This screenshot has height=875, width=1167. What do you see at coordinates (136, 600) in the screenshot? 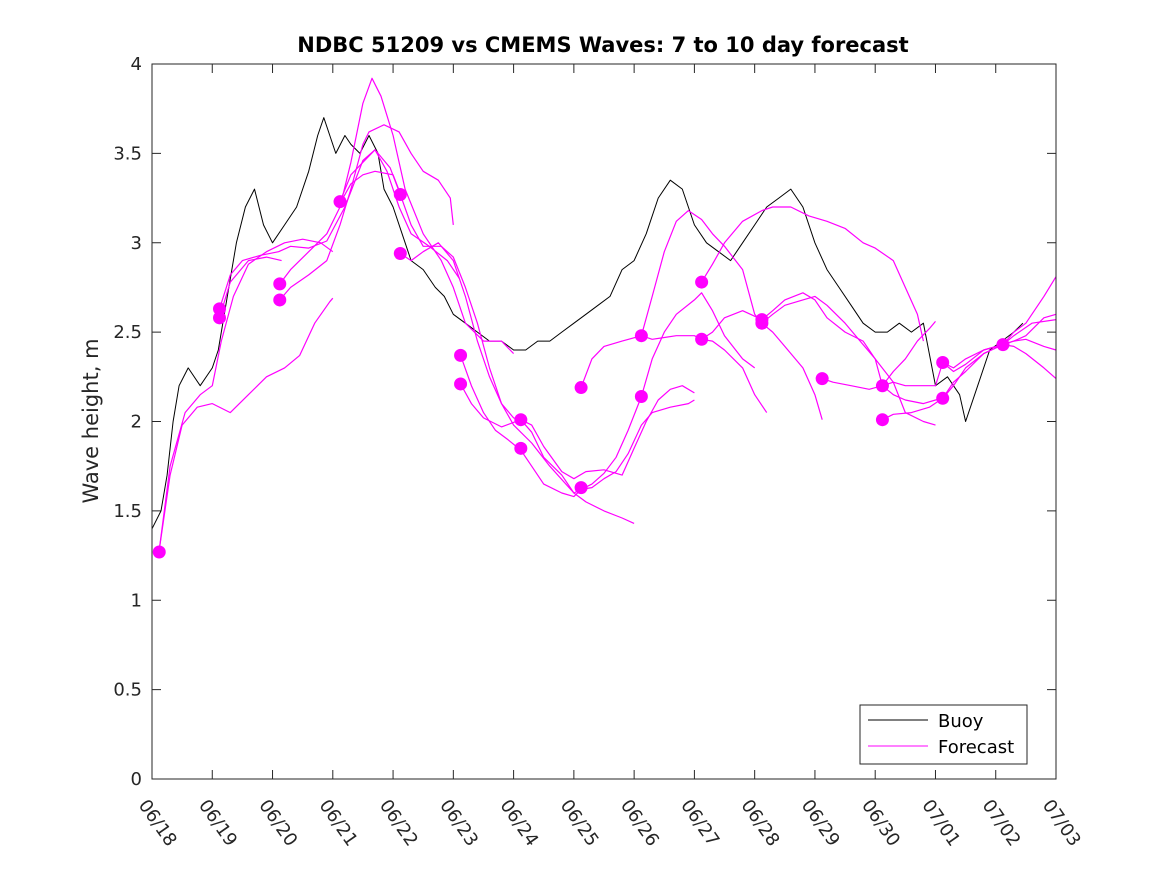
I see `y-tick-label: 1` at bounding box center [136, 600].